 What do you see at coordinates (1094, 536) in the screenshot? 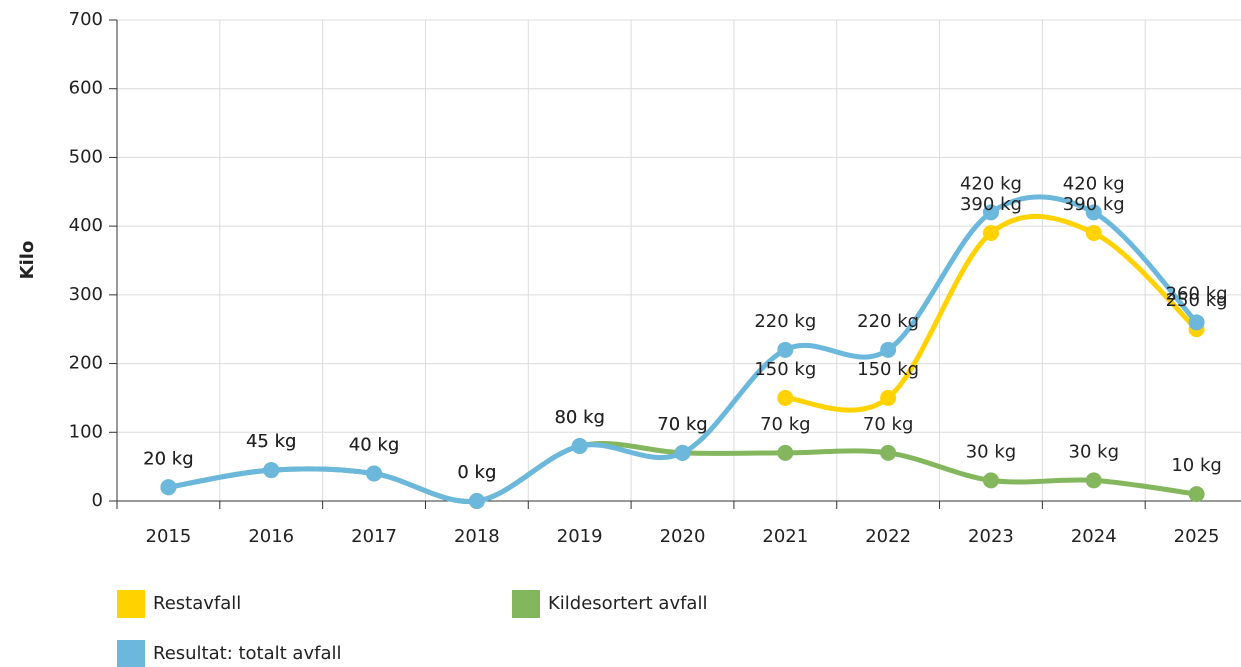
I see `x-tick-label: 2024` at bounding box center [1094, 536].